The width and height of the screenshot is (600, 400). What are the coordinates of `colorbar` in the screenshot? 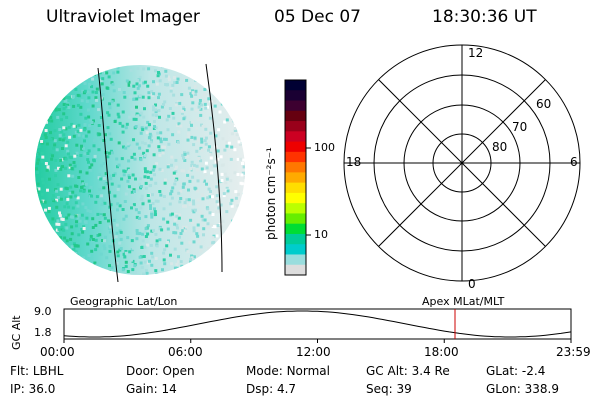 It's located at (297, 177).